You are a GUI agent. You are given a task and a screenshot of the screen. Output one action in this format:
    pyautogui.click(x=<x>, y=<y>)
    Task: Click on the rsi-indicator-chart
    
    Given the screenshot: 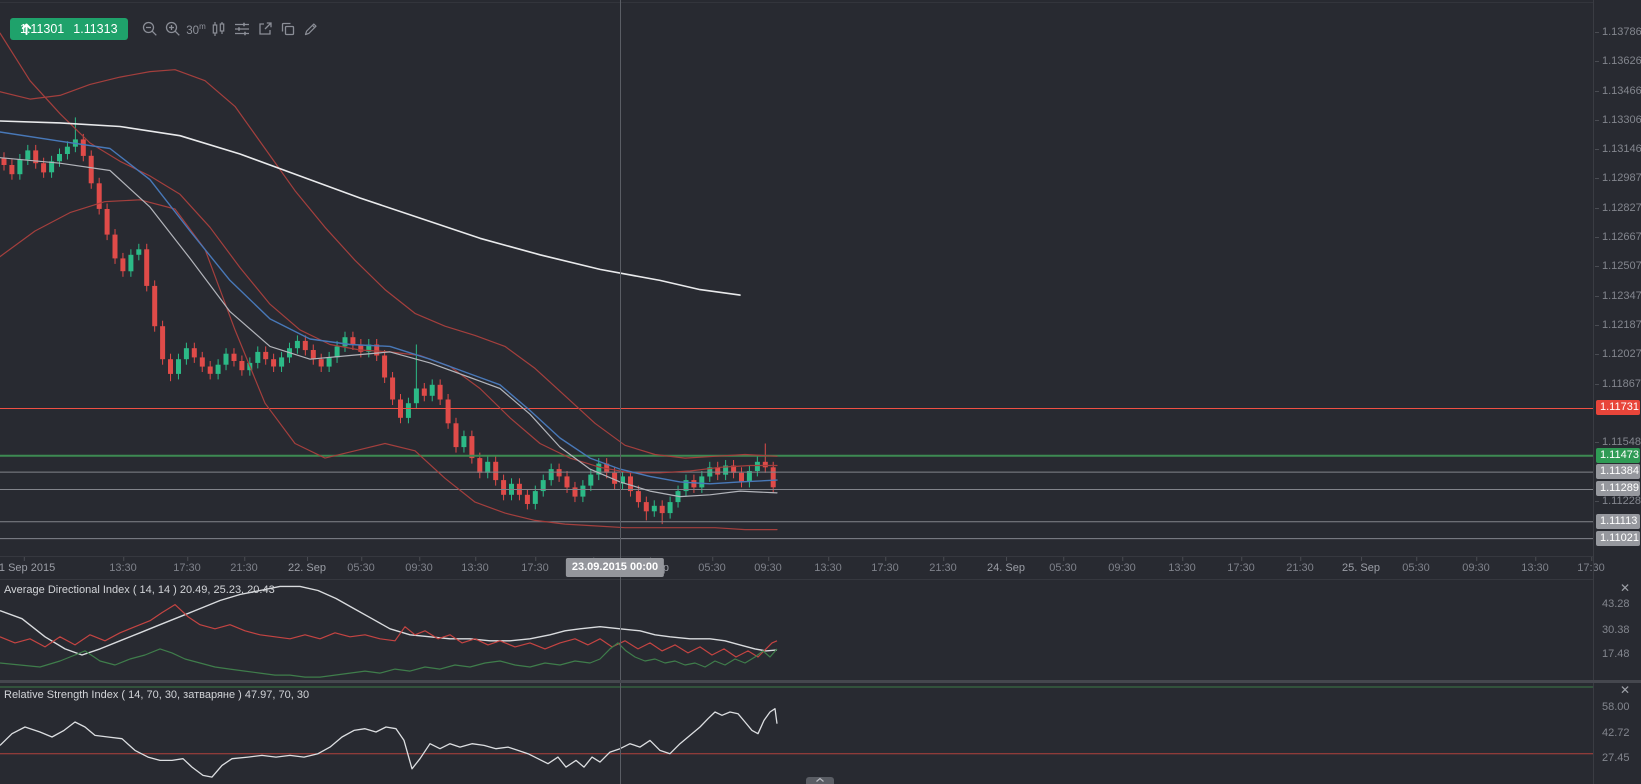 What is the action you would take?
    pyautogui.click(x=796, y=733)
    